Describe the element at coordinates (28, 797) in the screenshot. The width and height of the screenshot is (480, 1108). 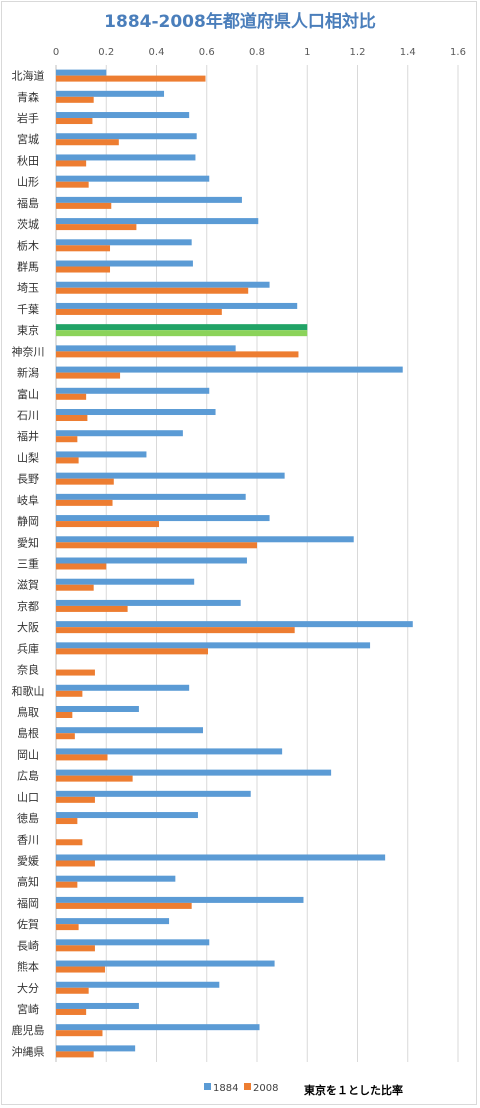
I see `category-label: 山口` at that location.